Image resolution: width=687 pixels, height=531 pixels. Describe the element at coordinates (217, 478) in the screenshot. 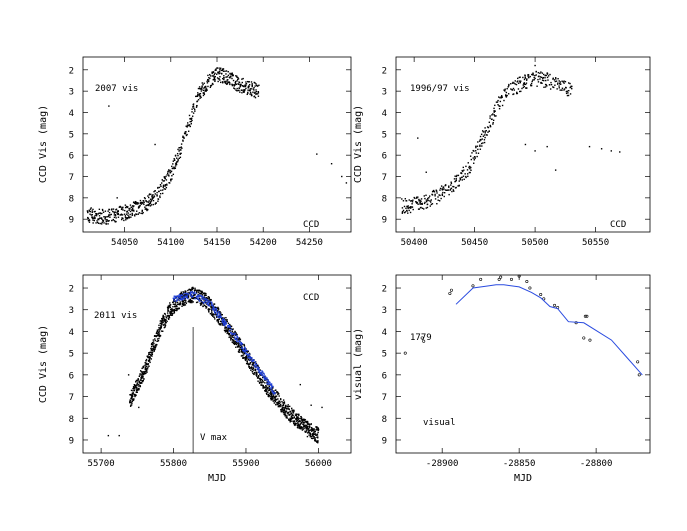

I see `x-axis-title: MJD` at that location.